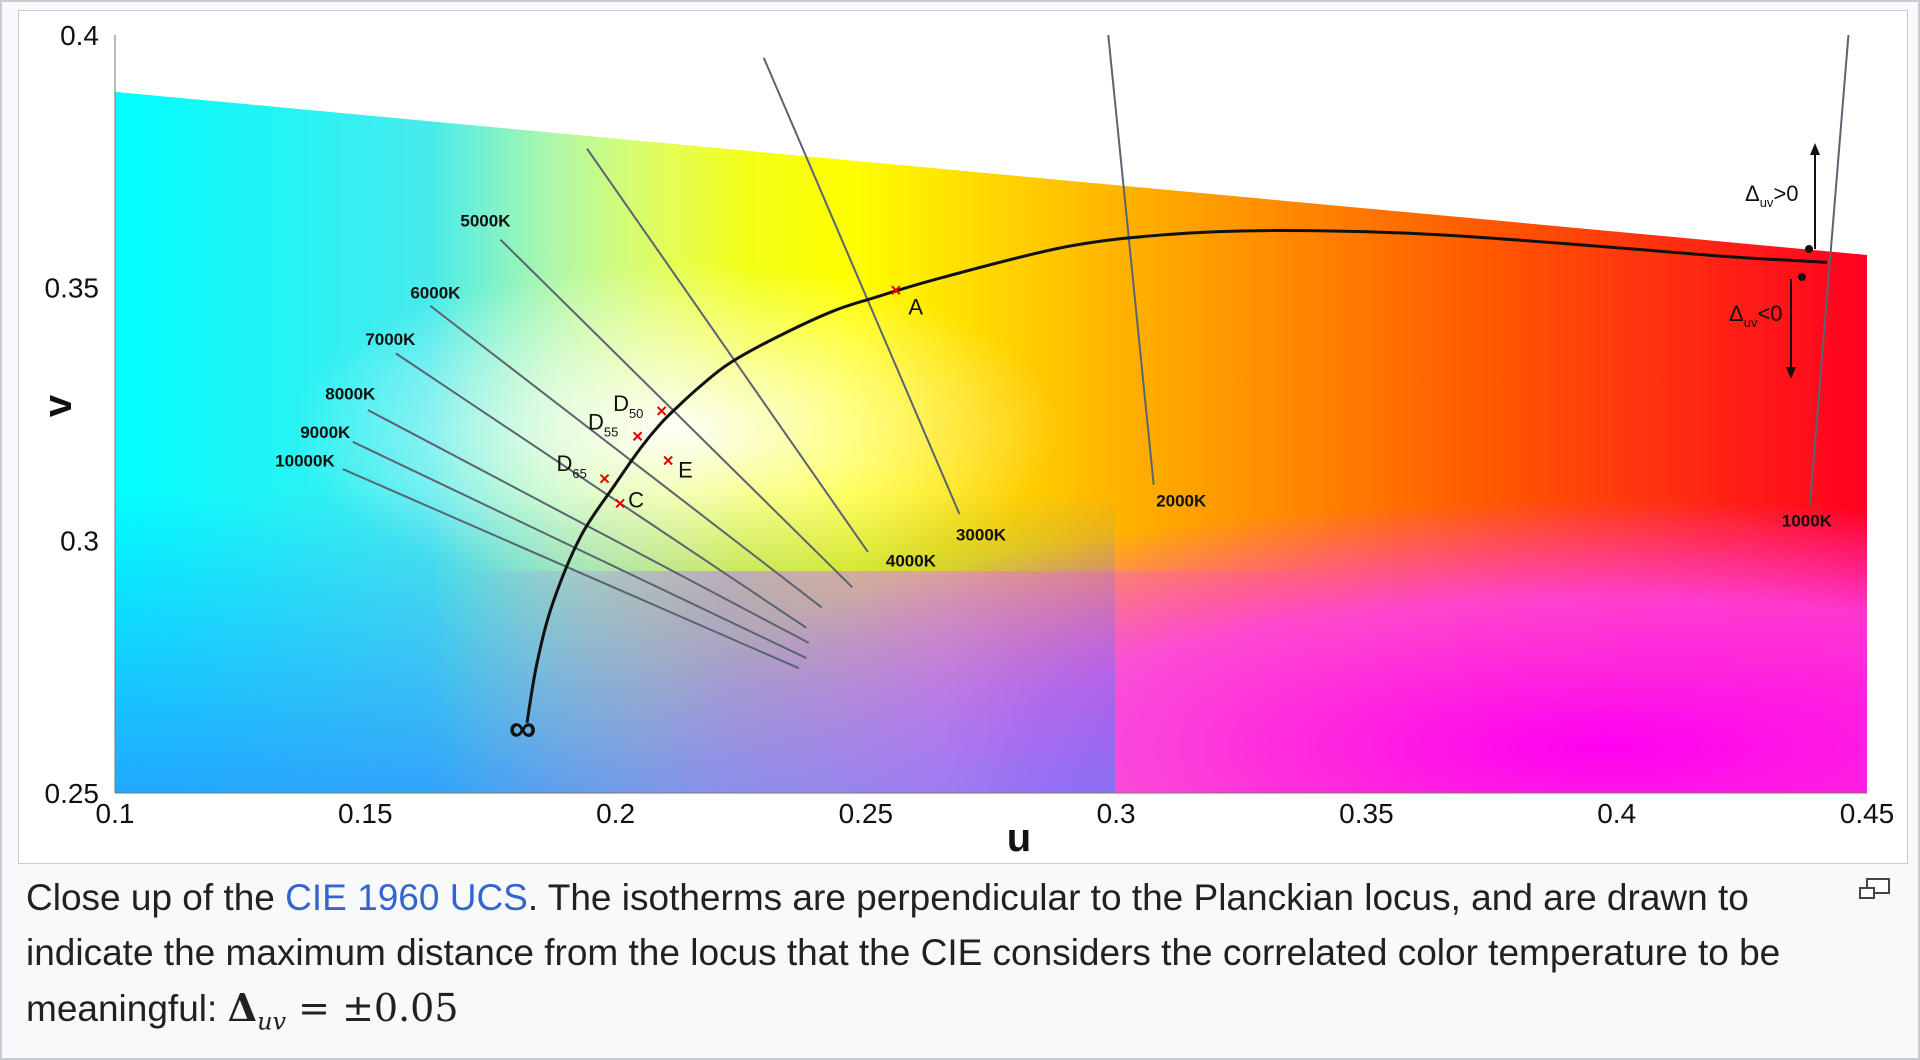 This screenshot has height=1060, width=1920. I want to click on y-axis-label: v, so click(58, 405).